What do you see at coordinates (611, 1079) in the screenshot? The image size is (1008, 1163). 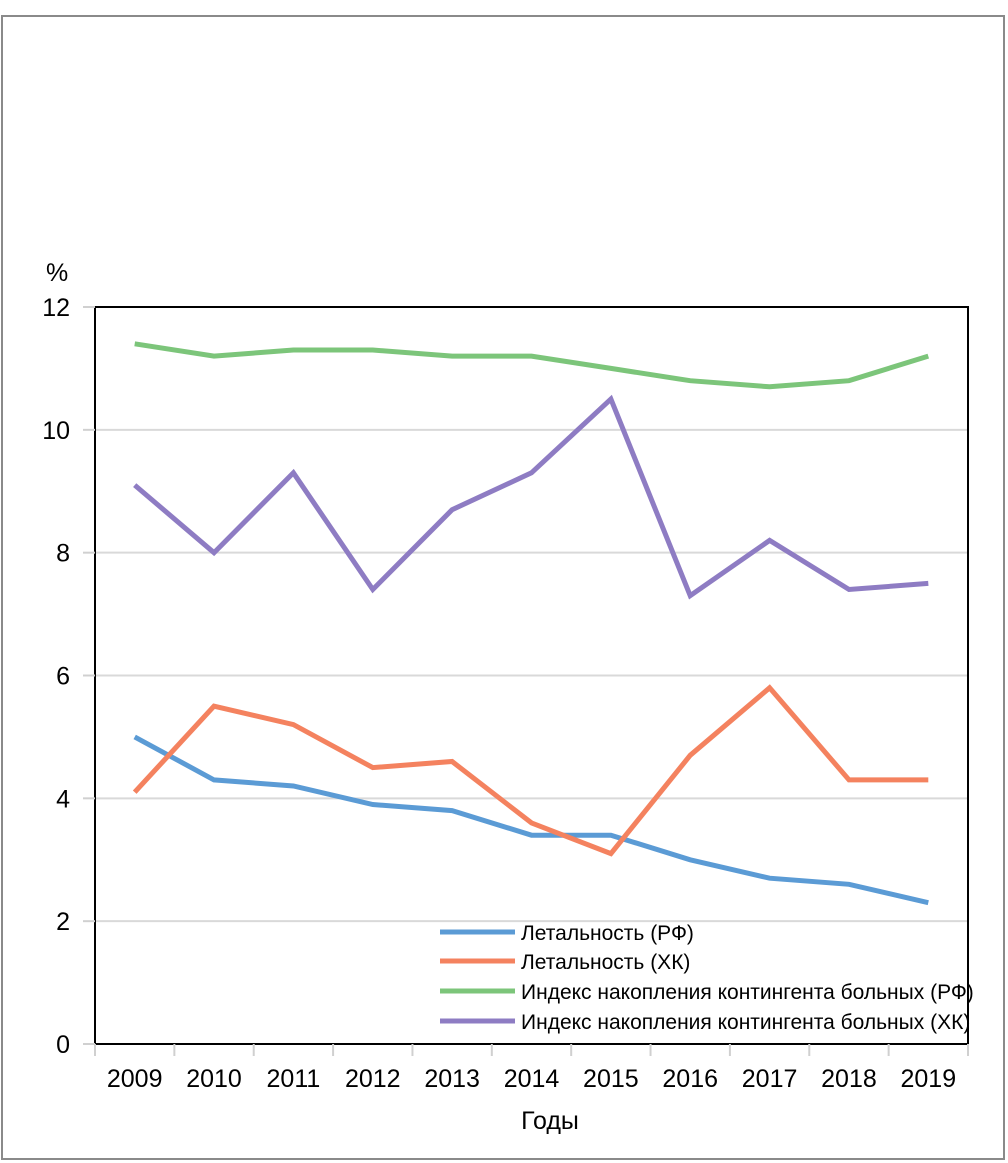 I see `x-tick-label: 2015` at bounding box center [611, 1079].